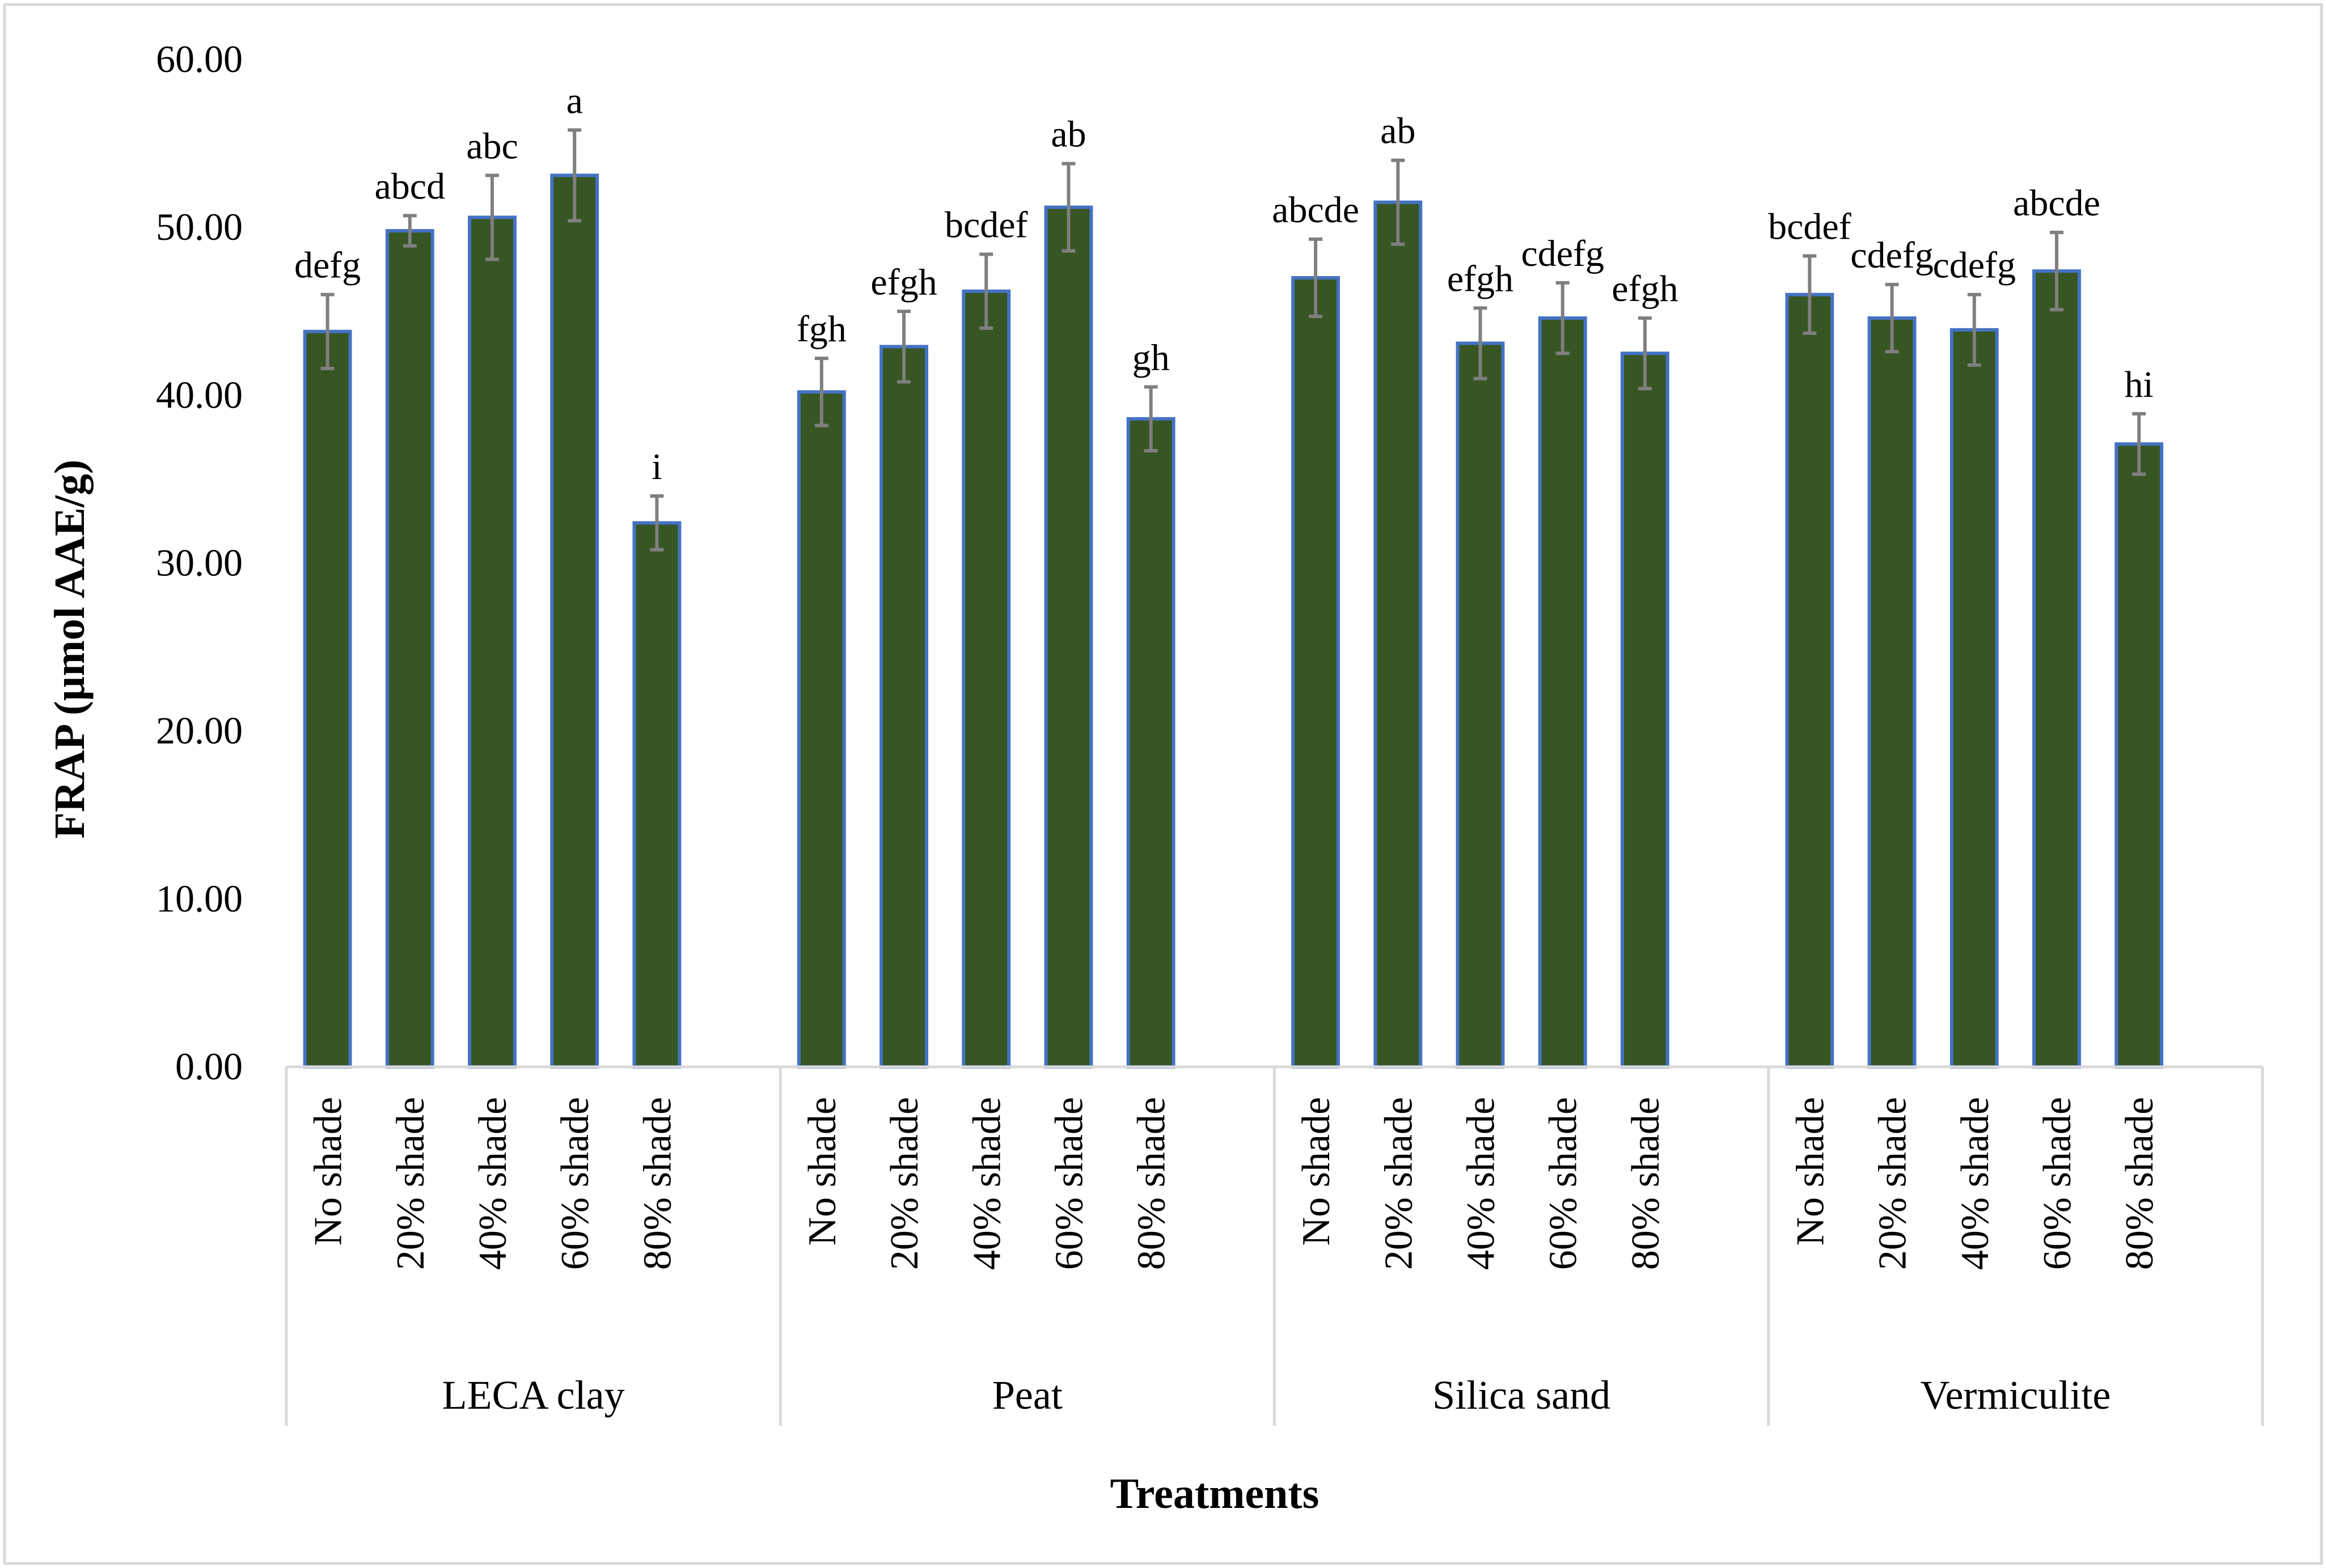 The image size is (2326, 1568). What do you see at coordinates (2015, 1395) in the screenshot?
I see `x-group-label: Vermiculite` at bounding box center [2015, 1395].